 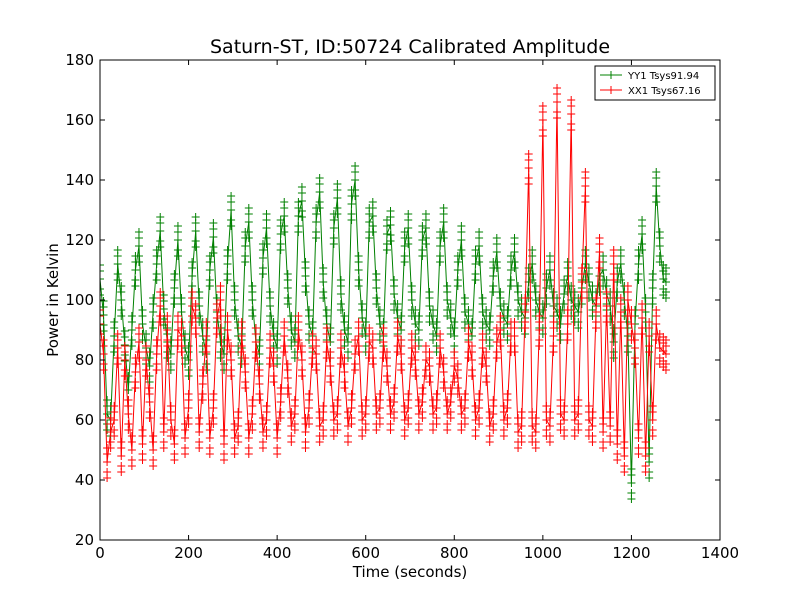 I want to click on legend-label: YY1 Tsys91.94, so click(x=663, y=76).